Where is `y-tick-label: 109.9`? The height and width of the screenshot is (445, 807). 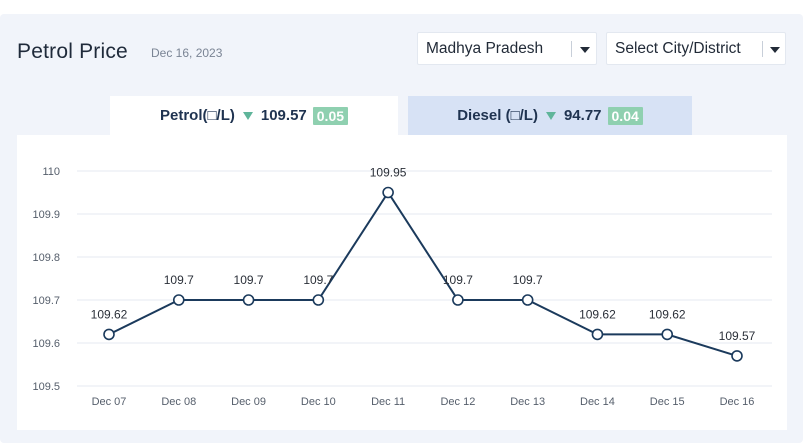 y-tick-label: 109.9 is located at coordinates (46, 215).